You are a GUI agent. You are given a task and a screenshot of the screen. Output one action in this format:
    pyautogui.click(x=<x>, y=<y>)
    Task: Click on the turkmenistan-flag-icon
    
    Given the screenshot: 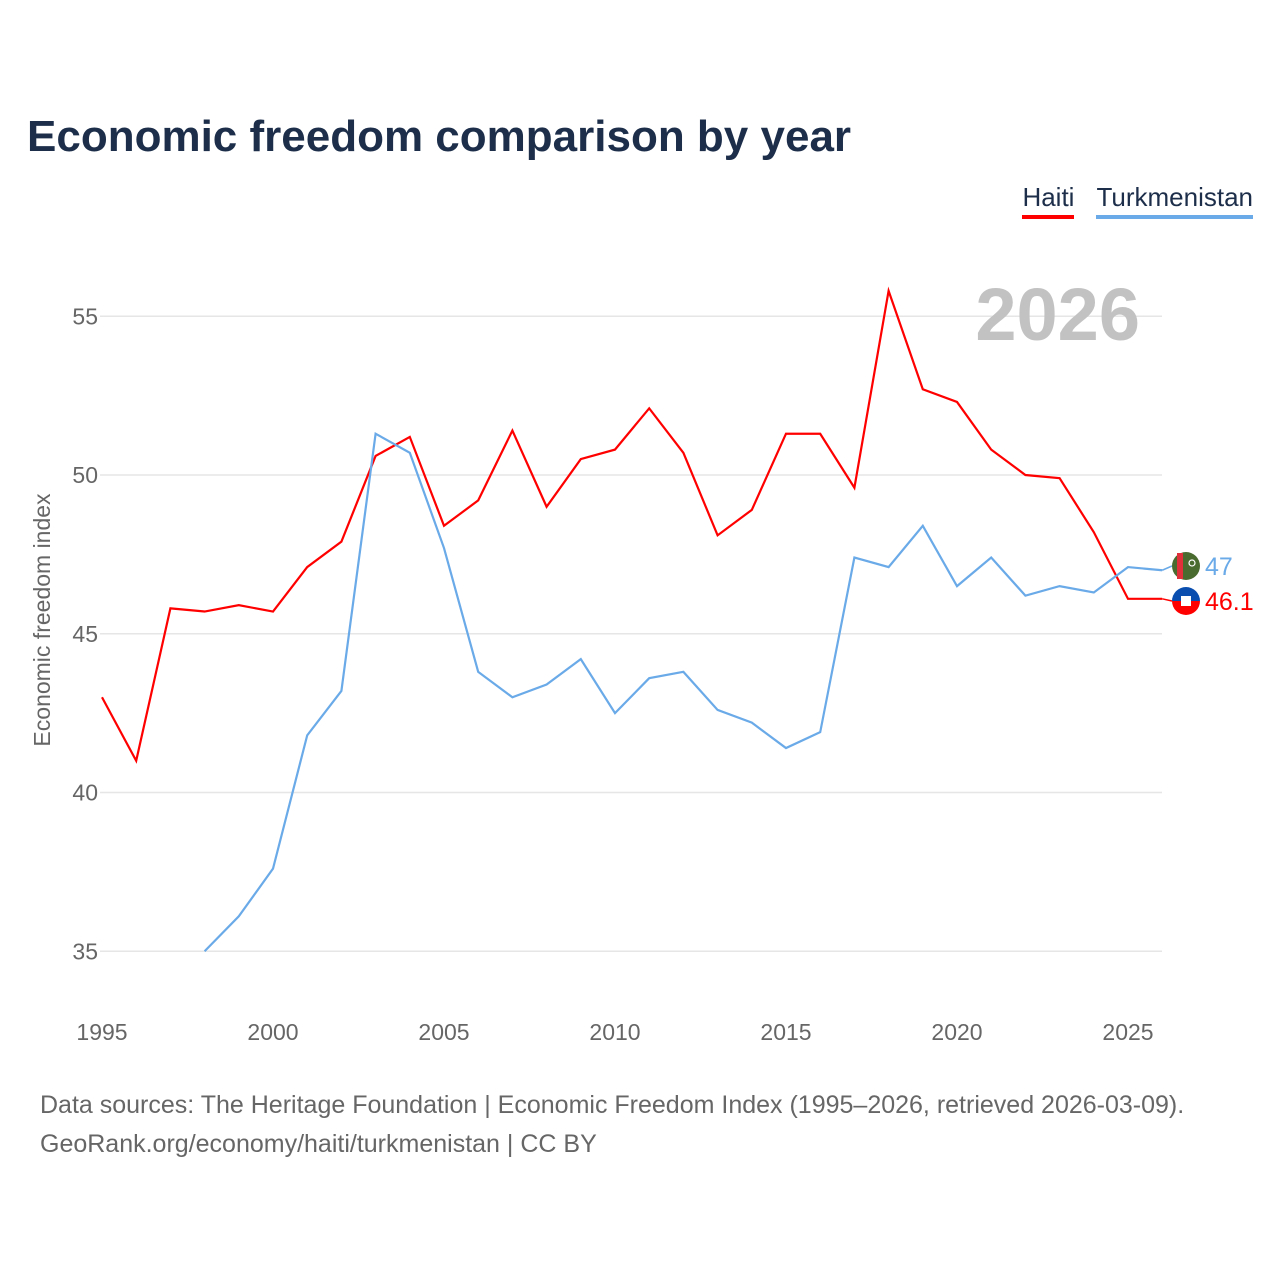 What is the action you would take?
    pyautogui.click(x=1186, y=566)
    